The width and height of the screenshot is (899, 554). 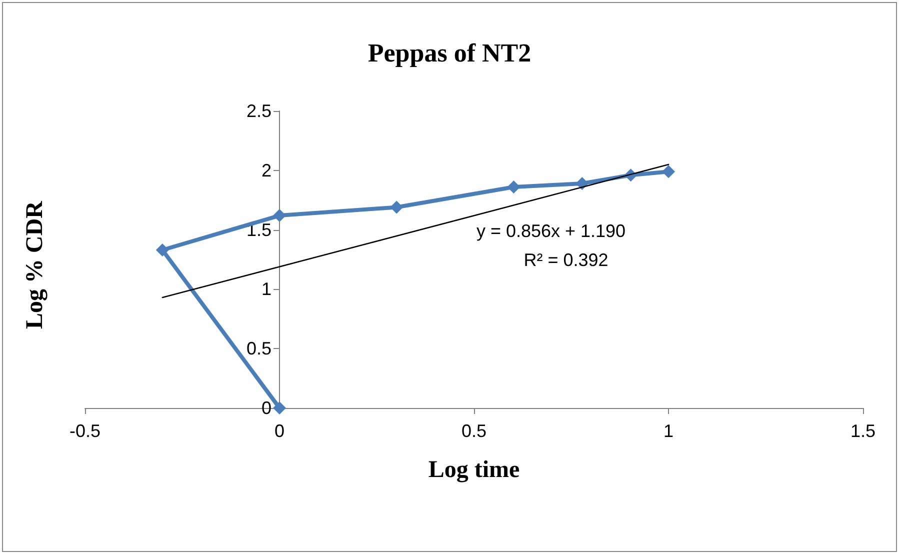 I want to click on annotation: R² = 0.392, so click(x=566, y=260).